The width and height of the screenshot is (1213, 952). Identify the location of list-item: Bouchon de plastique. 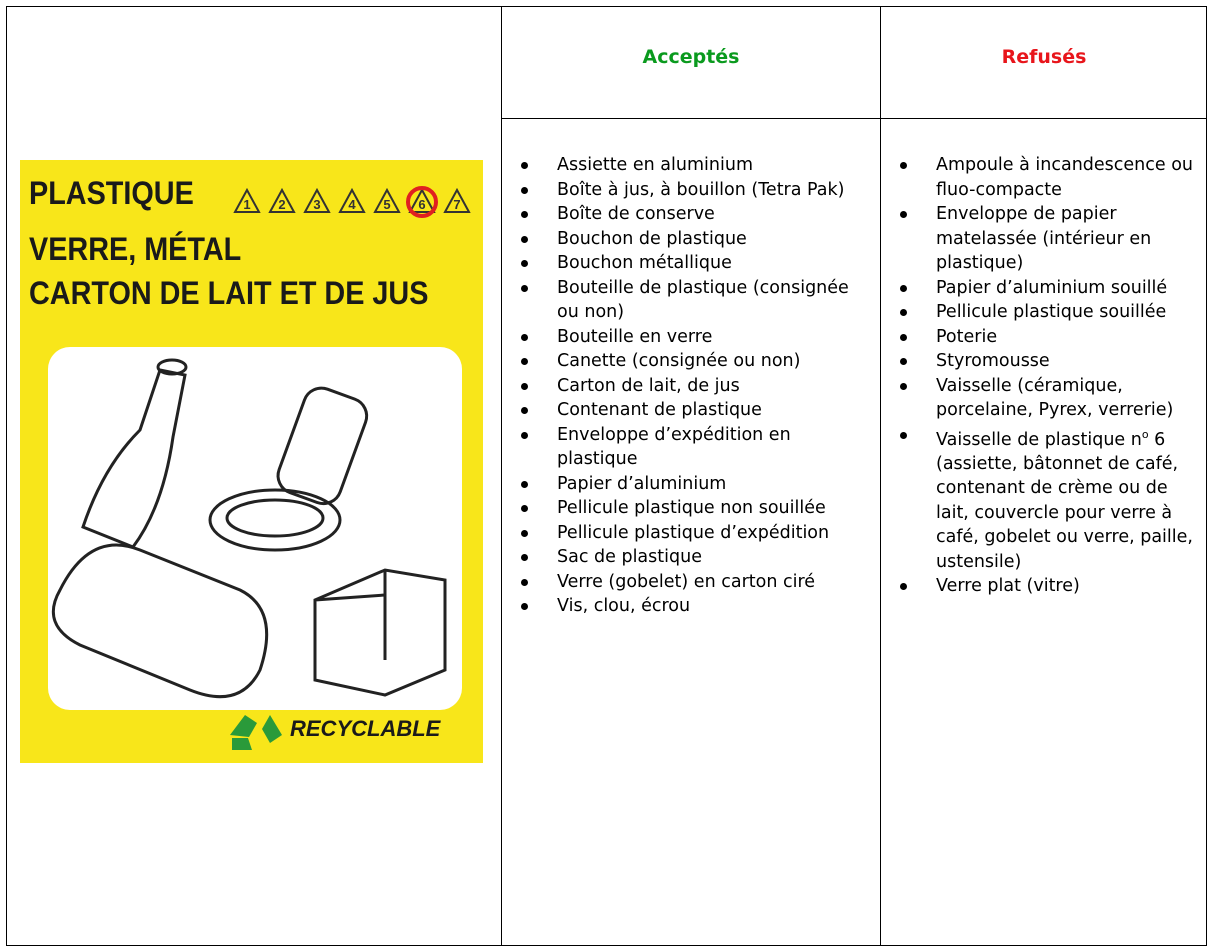
(694, 239).